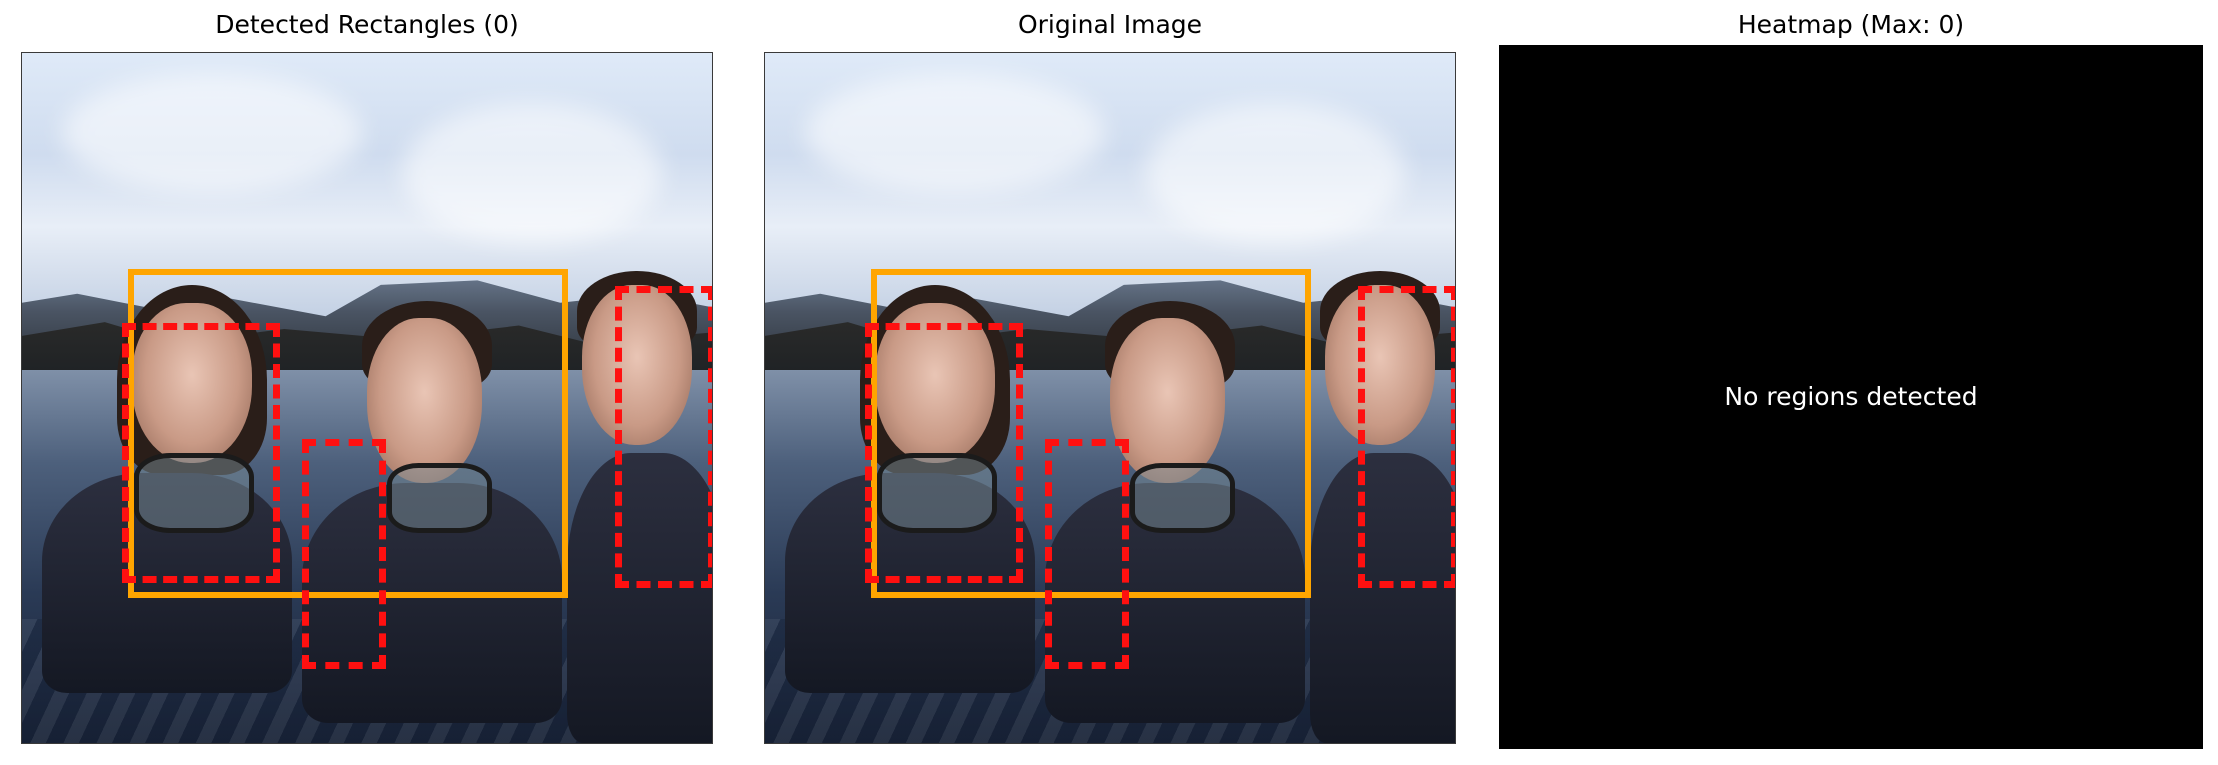 The image size is (2218, 765). I want to click on no-regions-message: No regions detected, so click(1851, 396).